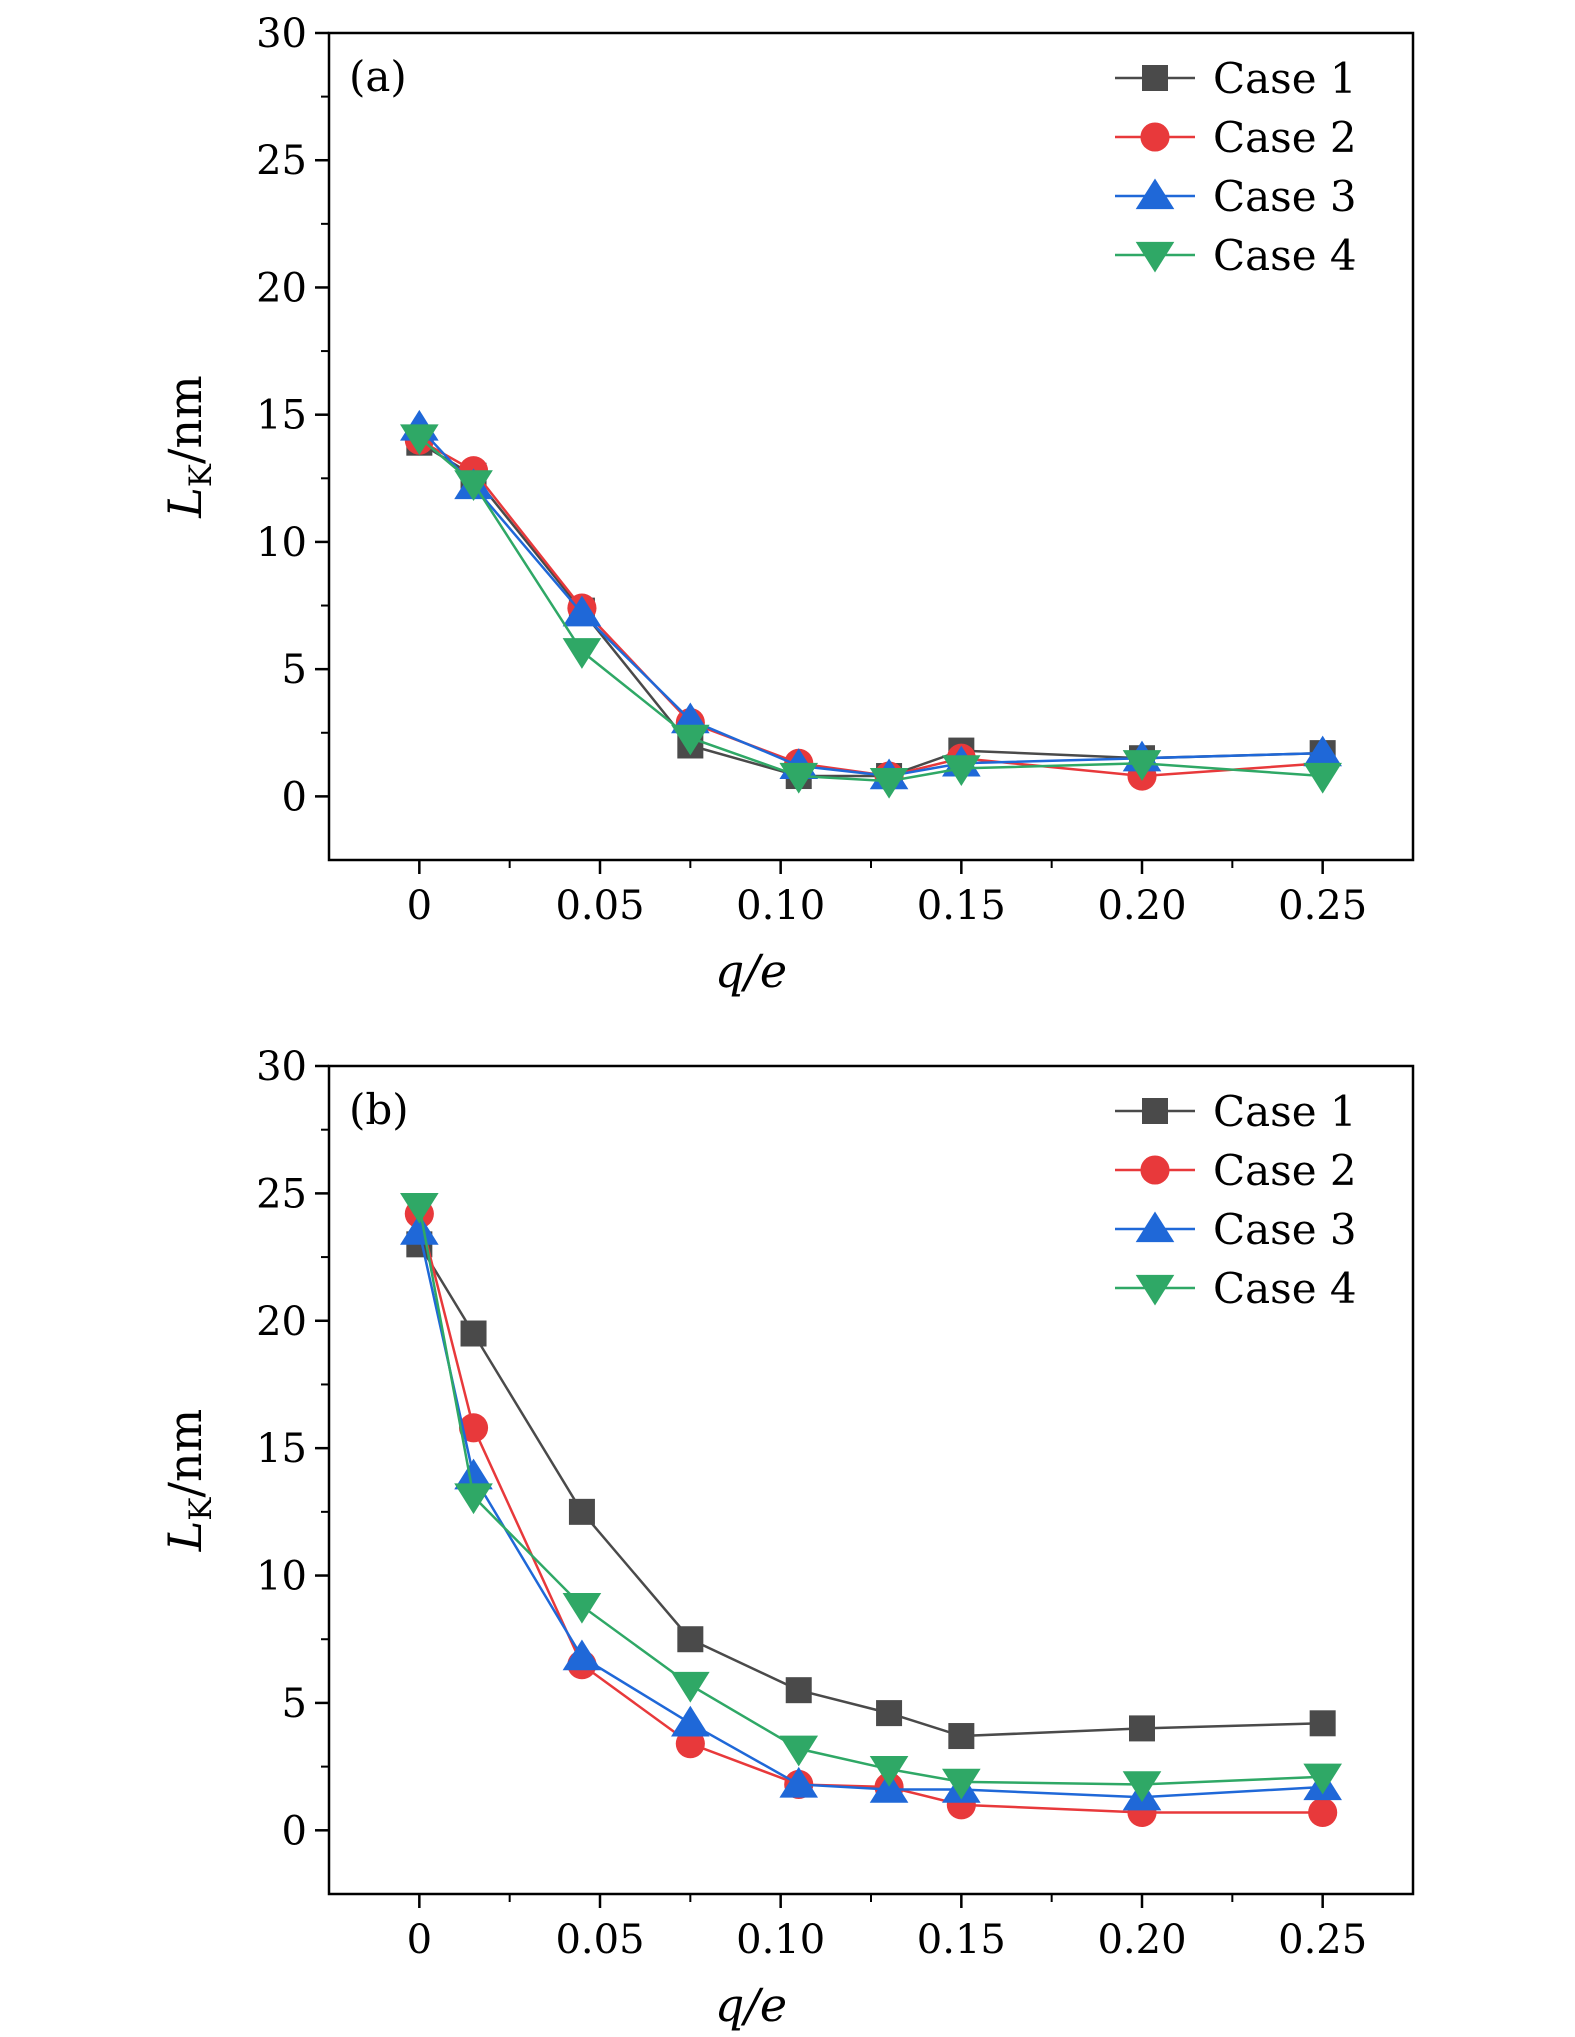  I want to click on x-tick-label-a: 0.25, so click(1322, 906).